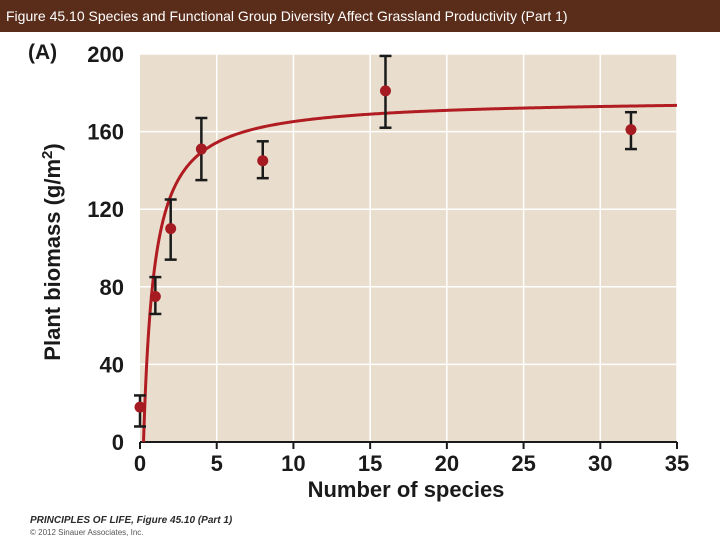  Describe the element at coordinates (52, 146) in the screenshot. I see `y-axis-label-close: )` at that location.